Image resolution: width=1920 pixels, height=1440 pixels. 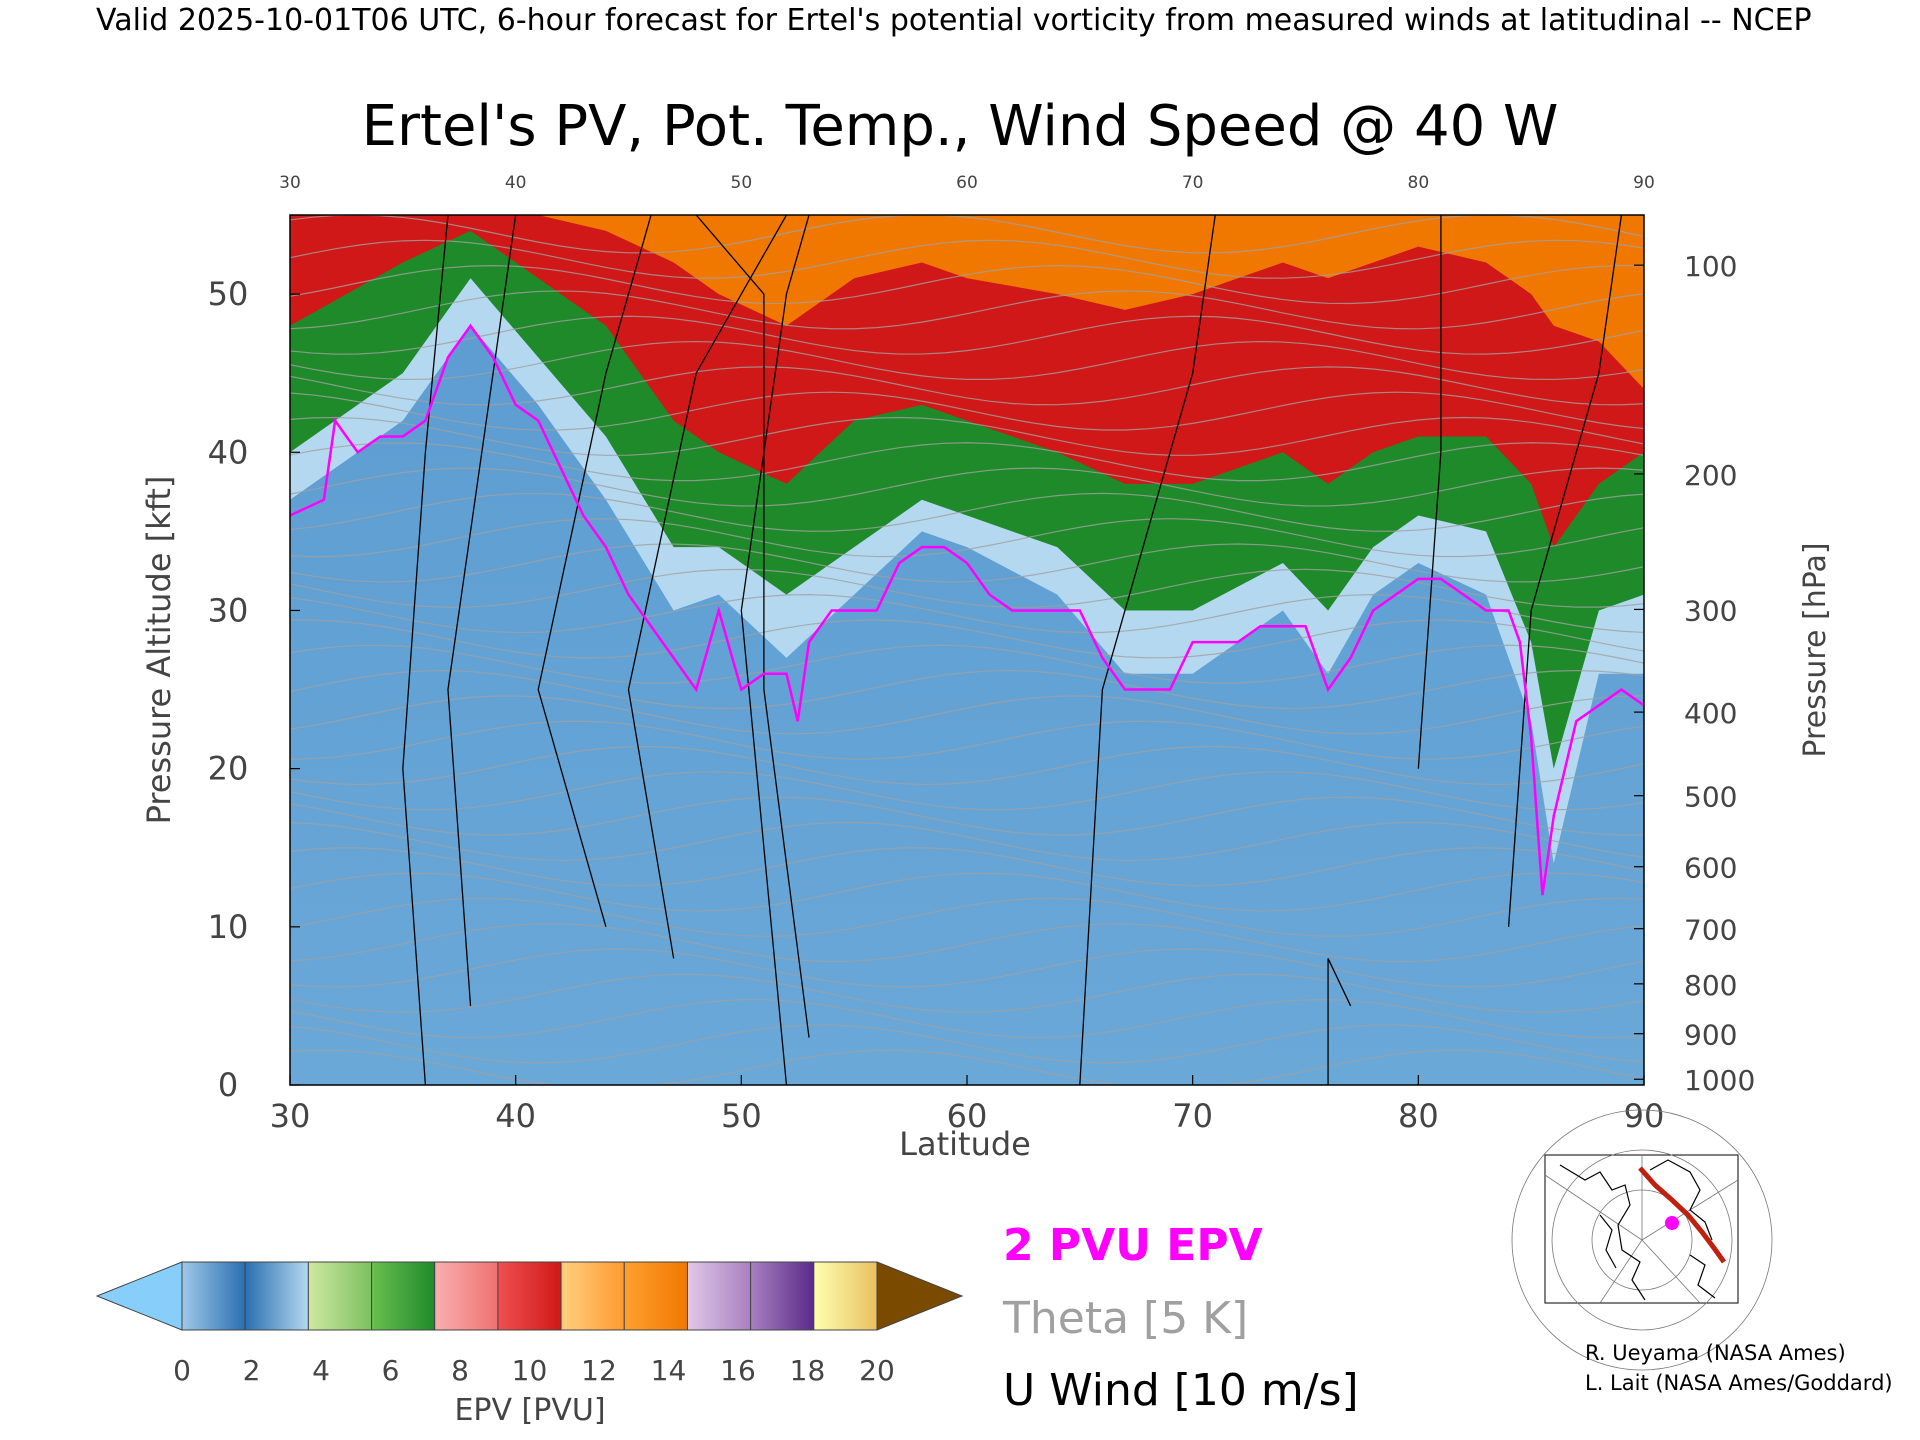 What do you see at coordinates (1715, 1353) in the screenshot?
I see `credit-line-1: R. Ueyama (NASA Ames)` at bounding box center [1715, 1353].